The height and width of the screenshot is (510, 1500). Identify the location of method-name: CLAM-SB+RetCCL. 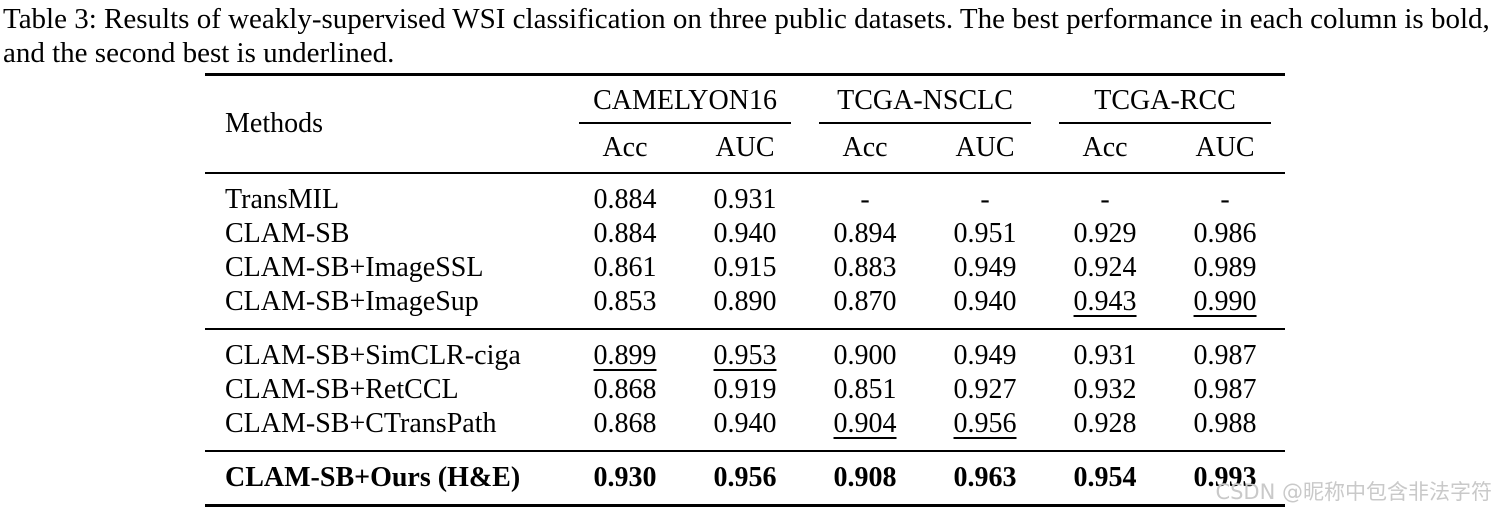
(342, 389).